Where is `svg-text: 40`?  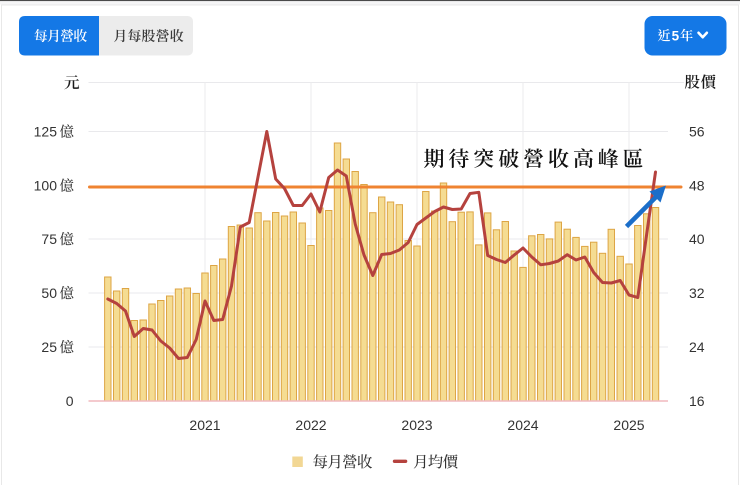 svg-text: 40 is located at coordinates (697, 239).